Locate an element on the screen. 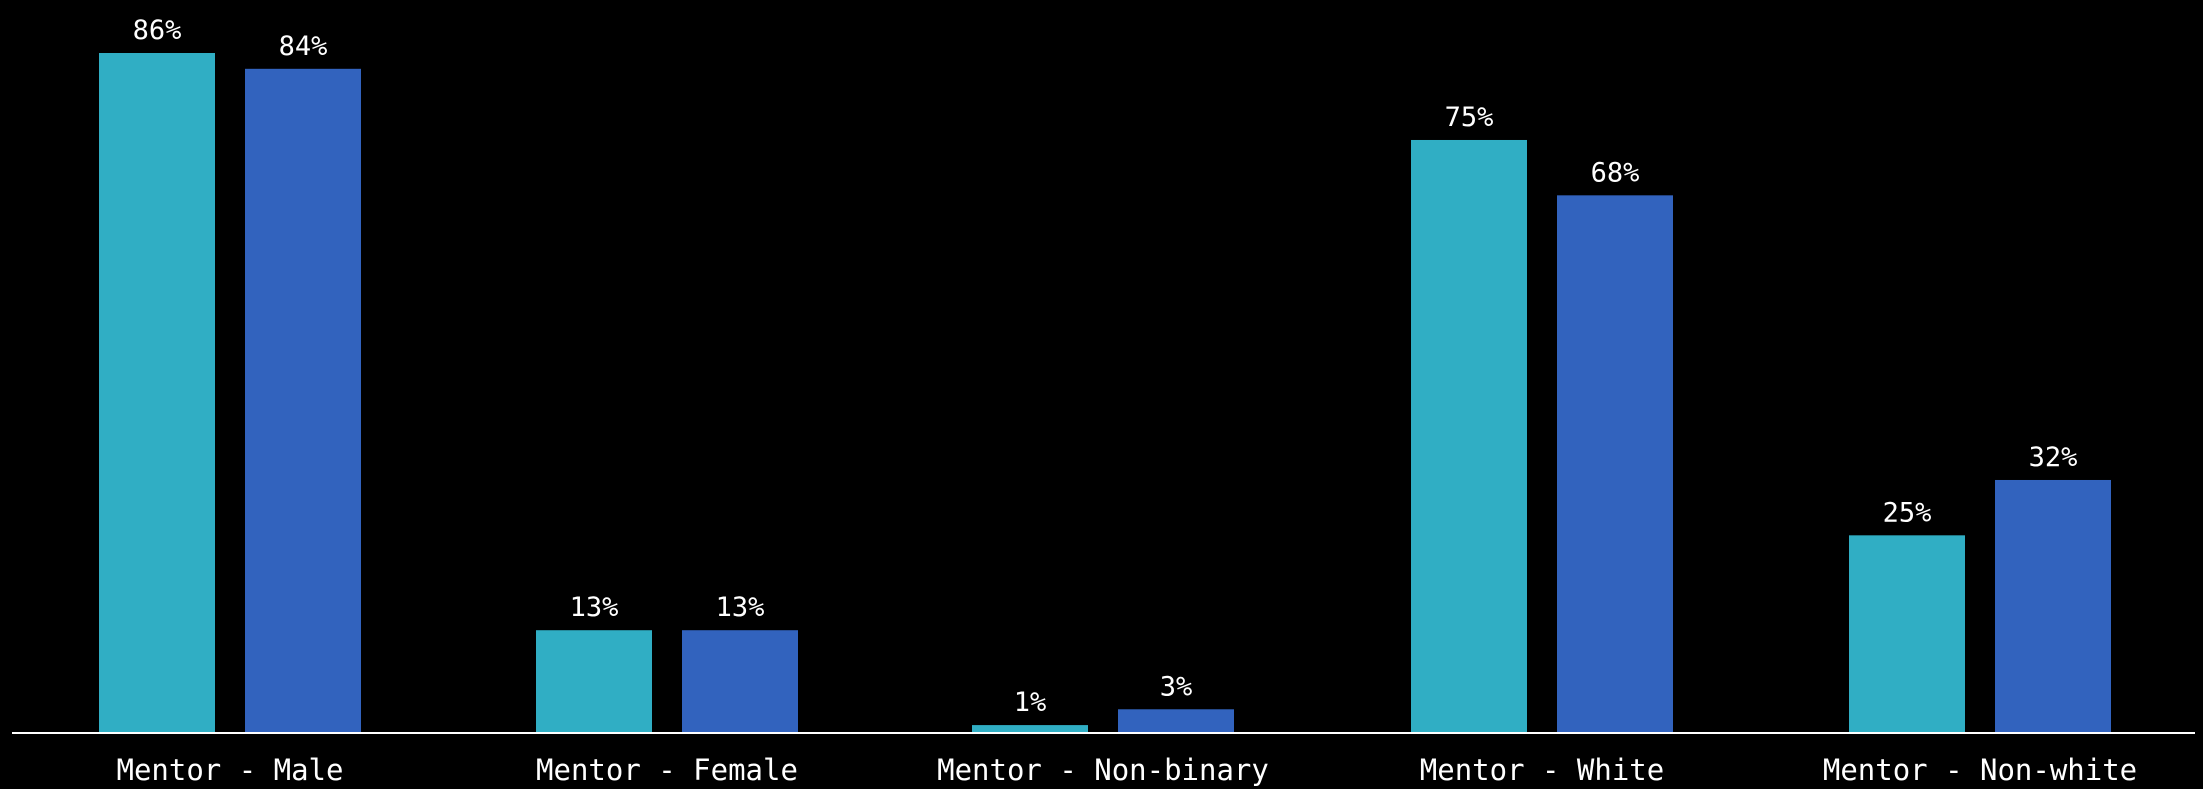  data-label-s1-c5: 25% is located at coordinates (1907, 512).